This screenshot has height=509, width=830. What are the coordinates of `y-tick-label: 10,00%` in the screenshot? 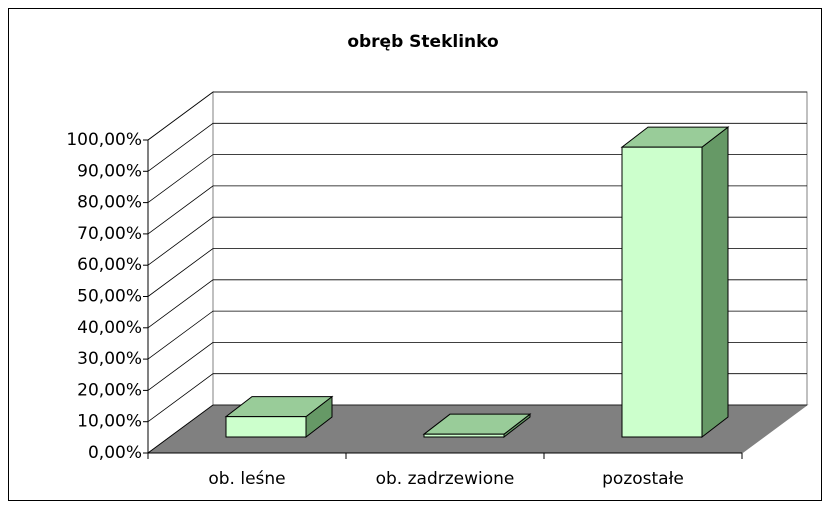 It's located at (109, 422).